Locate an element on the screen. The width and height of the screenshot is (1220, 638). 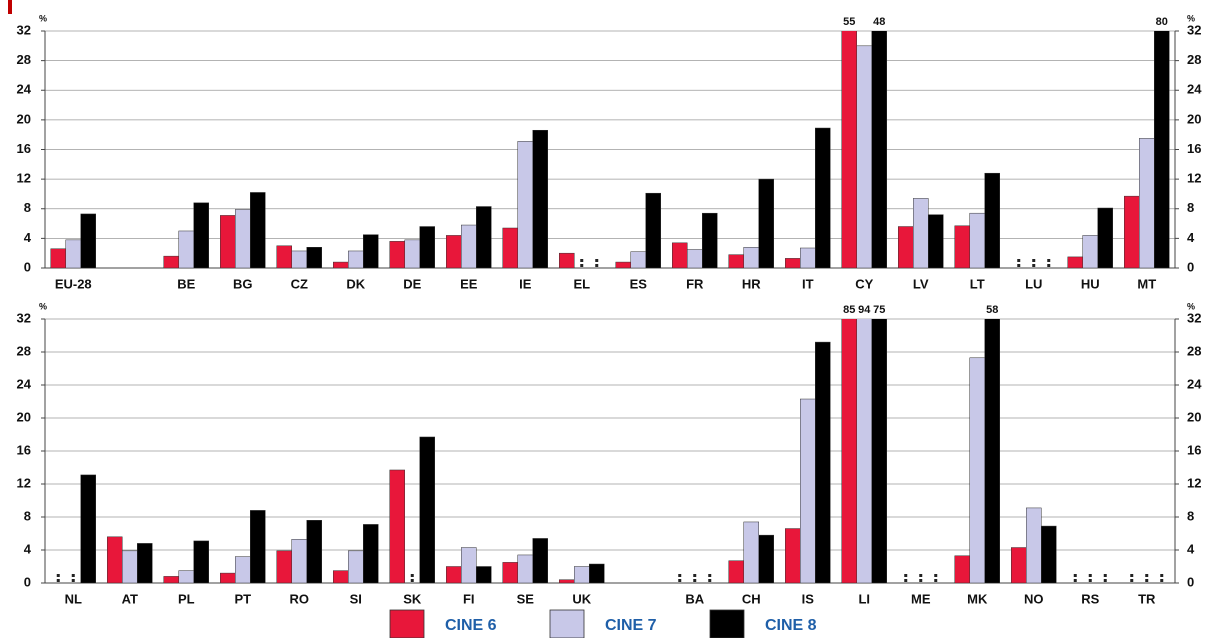
x-tick-label: RO is located at coordinates (300, 598).